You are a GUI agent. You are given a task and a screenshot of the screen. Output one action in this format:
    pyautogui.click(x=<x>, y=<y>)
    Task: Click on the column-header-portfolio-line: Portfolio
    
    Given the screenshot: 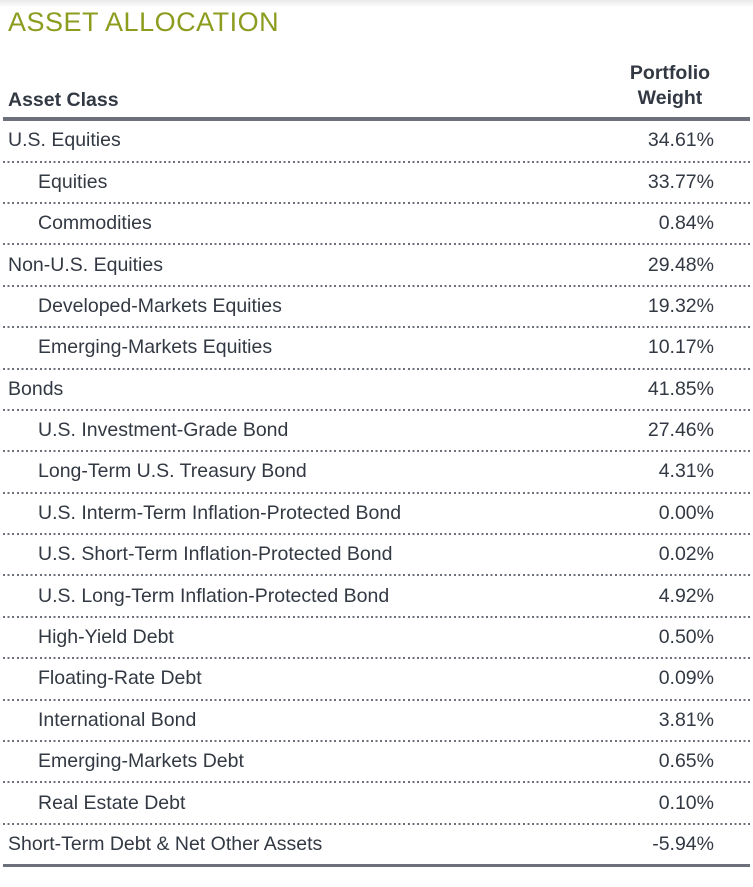 What is the action you would take?
    pyautogui.click(x=670, y=72)
    